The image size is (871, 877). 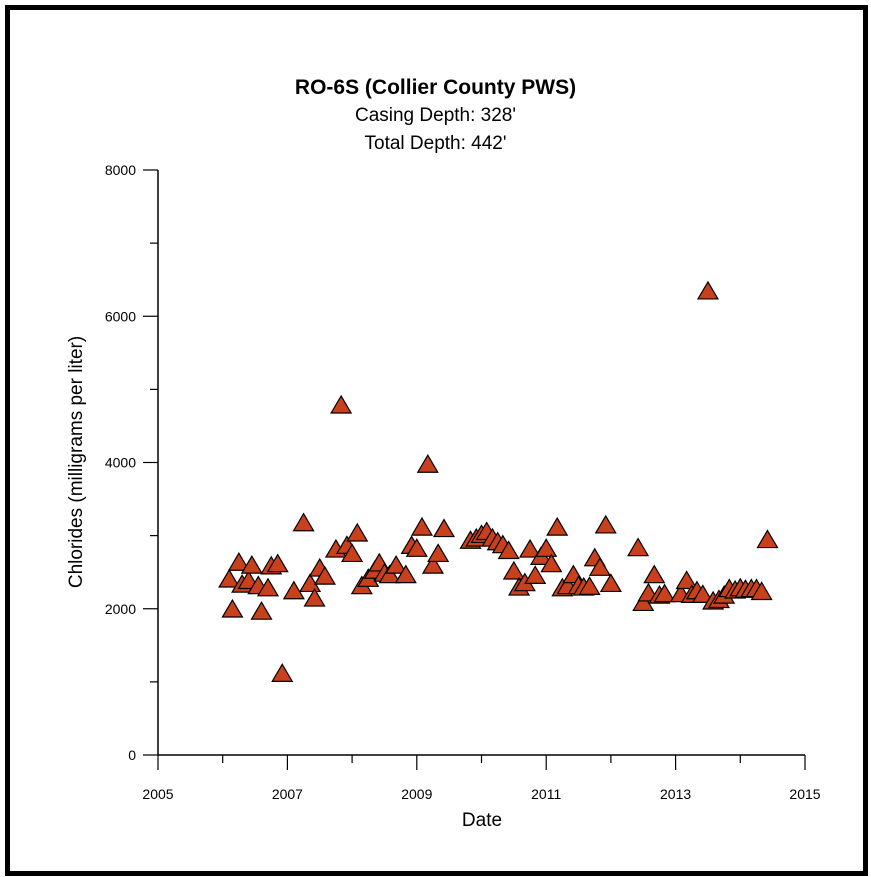 What do you see at coordinates (157, 794) in the screenshot?
I see `x-tick-label: 2005` at bounding box center [157, 794].